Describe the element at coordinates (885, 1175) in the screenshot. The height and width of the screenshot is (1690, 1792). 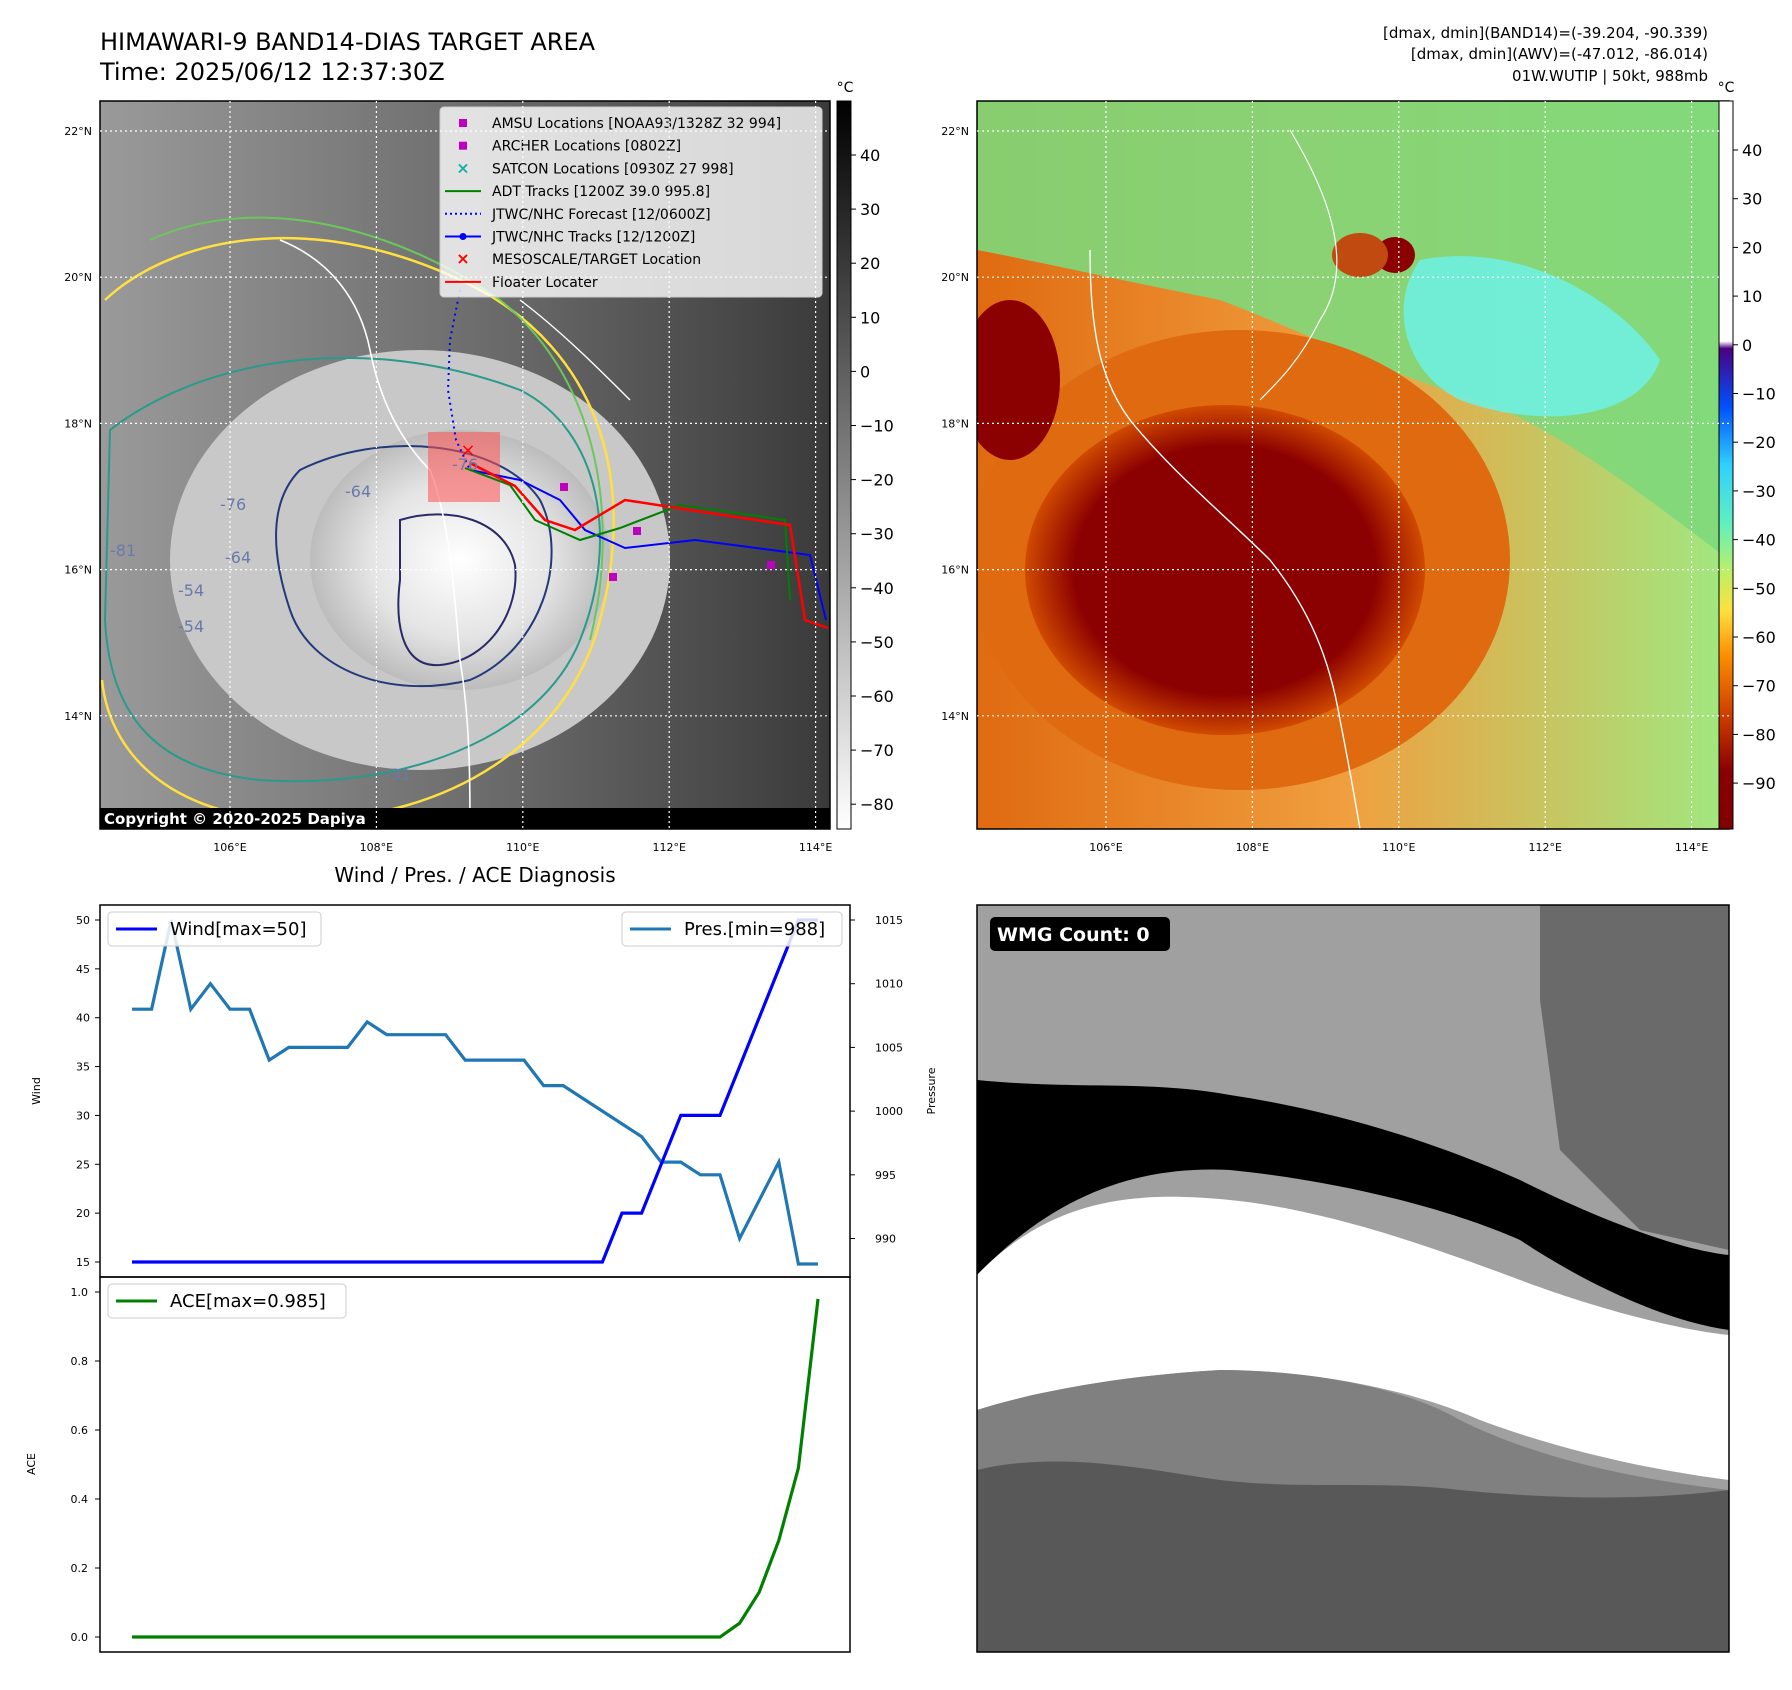
I see `pressure-tick-label: 995` at that location.